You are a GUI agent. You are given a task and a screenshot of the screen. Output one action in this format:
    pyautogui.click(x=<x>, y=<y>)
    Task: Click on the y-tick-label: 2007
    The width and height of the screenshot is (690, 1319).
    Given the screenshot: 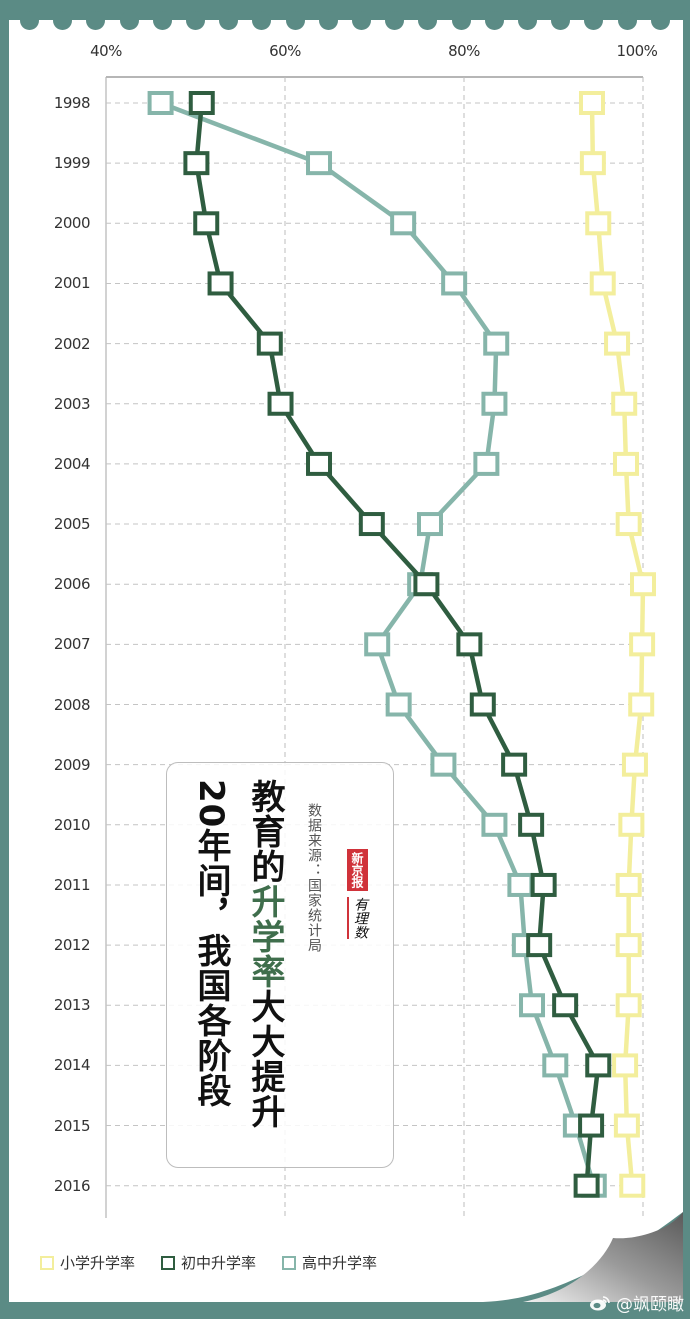 What is the action you would take?
    pyautogui.click(x=72, y=644)
    